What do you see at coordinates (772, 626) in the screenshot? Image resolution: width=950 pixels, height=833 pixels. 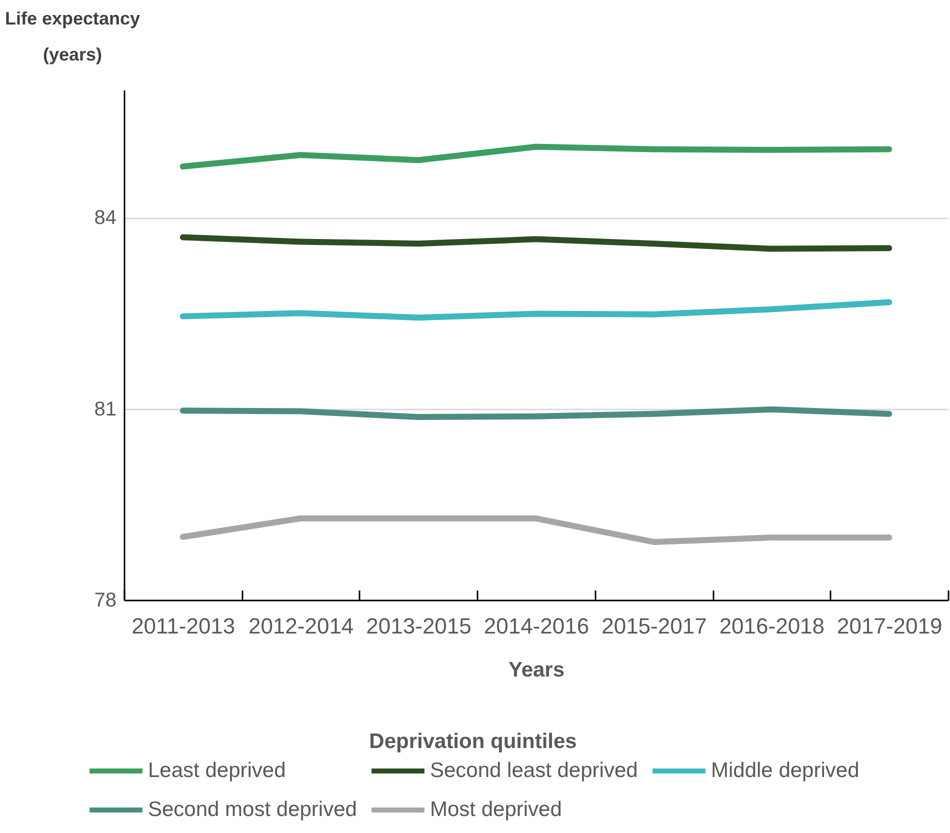 I see `x-tick-label: 2016-2018` at bounding box center [772, 626].